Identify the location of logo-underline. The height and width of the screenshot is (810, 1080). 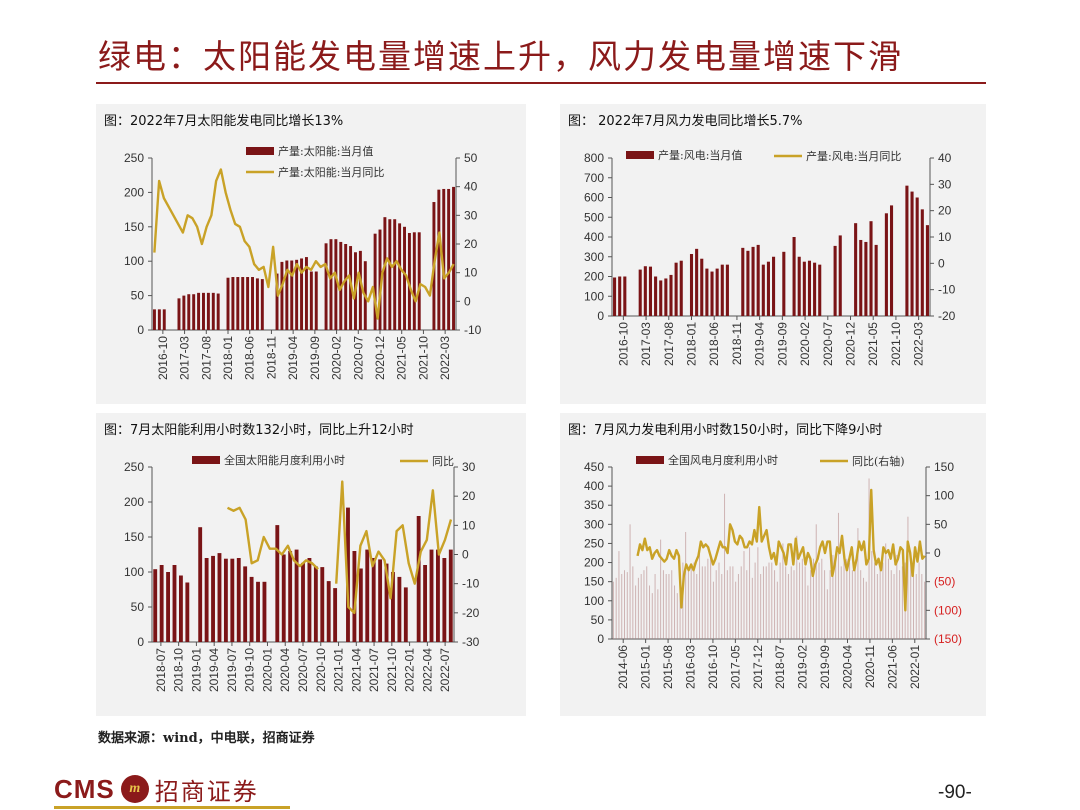
(172, 807).